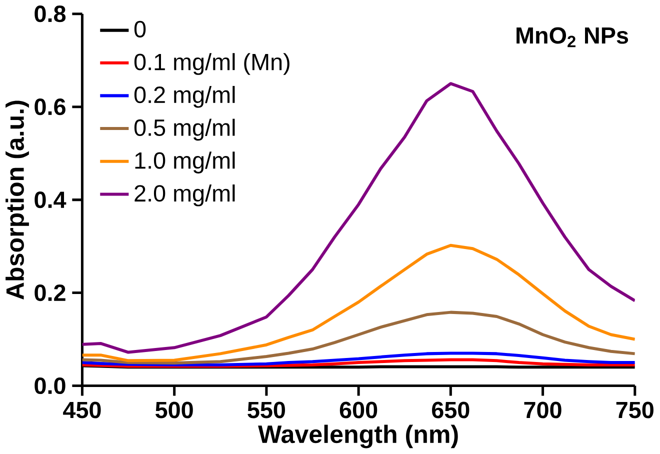  I want to click on x-tick-label: 550, so click(267, 410).